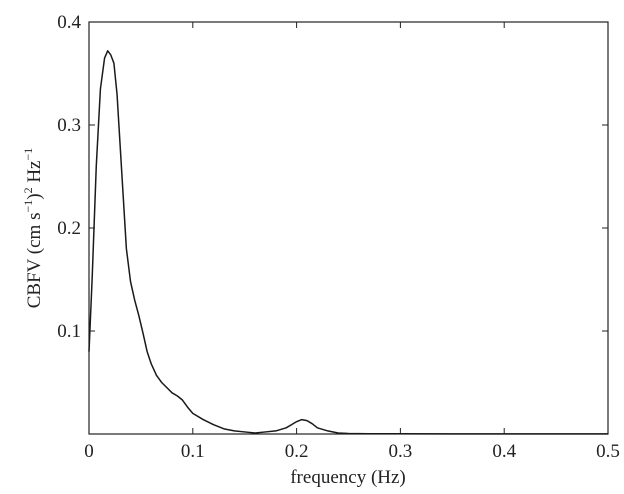 The width and height of the screenshot is (624, 494). I want to click on x-tick-label: 0.2, so click(297, 451).